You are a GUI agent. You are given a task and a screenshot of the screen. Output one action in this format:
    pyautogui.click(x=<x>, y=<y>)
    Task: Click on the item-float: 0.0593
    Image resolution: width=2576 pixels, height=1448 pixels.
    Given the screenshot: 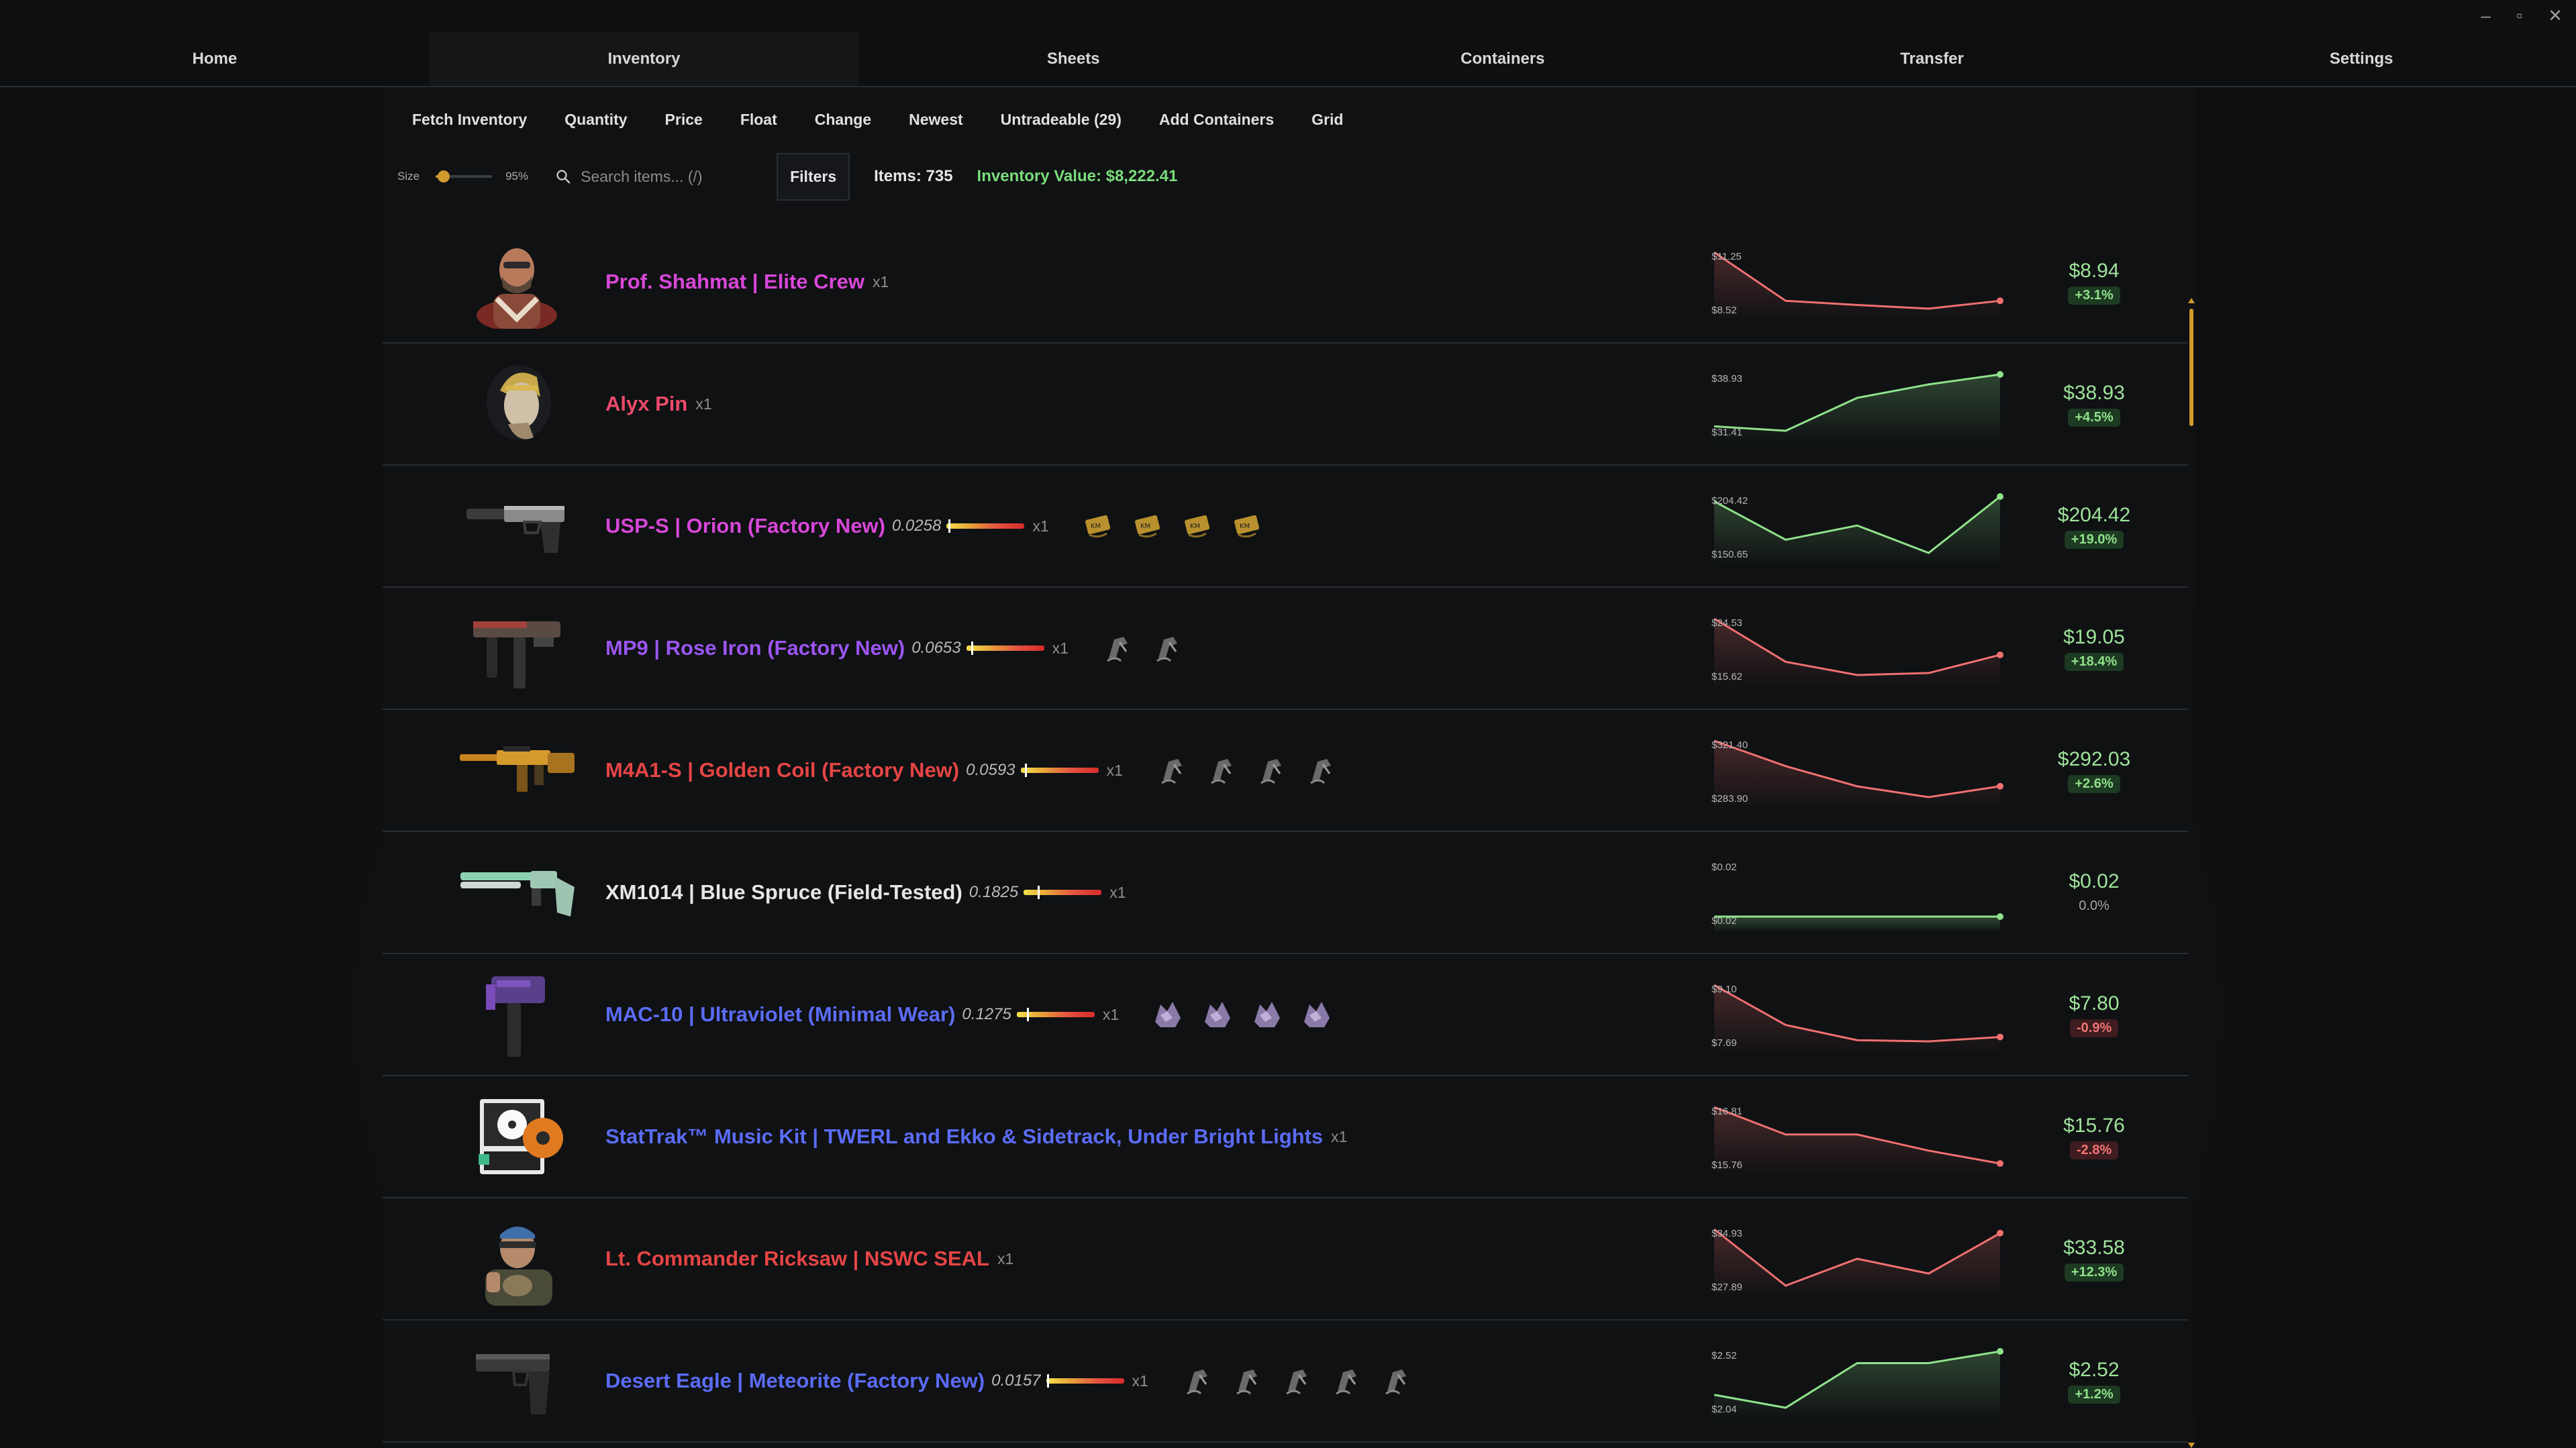 What is the action you would take?
    pyautogui.click(x=990, y=770)
    